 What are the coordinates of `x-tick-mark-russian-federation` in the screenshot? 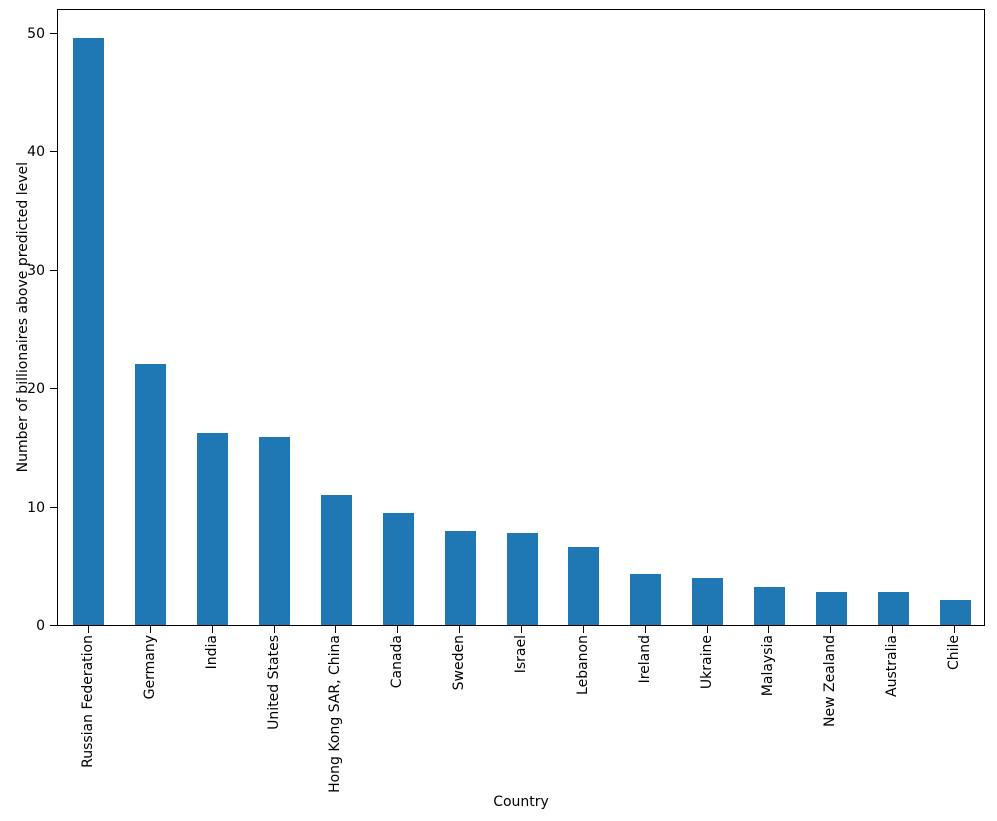 It's located at (88, 629).